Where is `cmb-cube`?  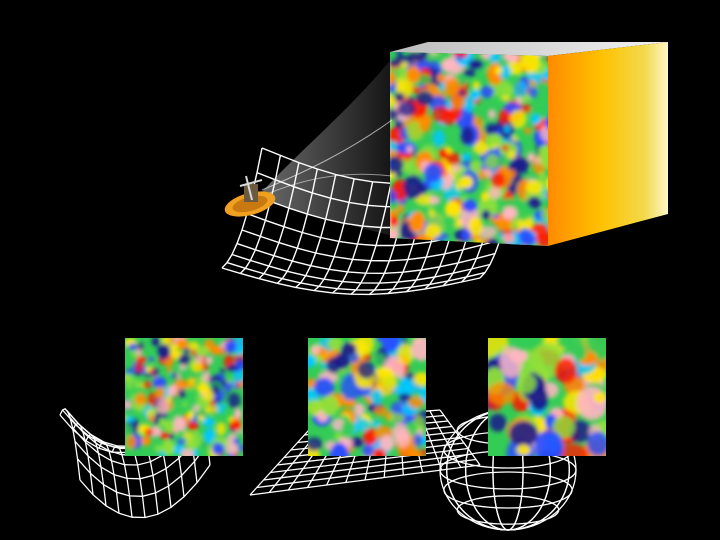 cmb-cube is located at coordinates (529, 144).